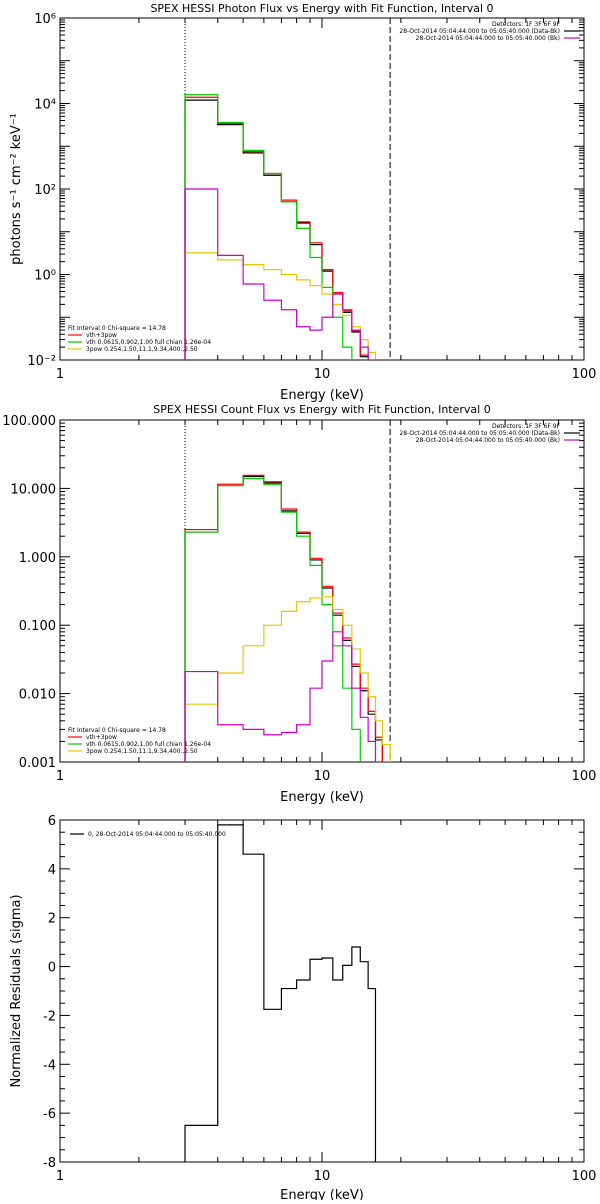 The height and width of the screenshot is (1204, 600). What do you see at coordinates (37, 558) in the screenshot?
I see `y-tick-label: 1.000` at bounding box center [37, 558].